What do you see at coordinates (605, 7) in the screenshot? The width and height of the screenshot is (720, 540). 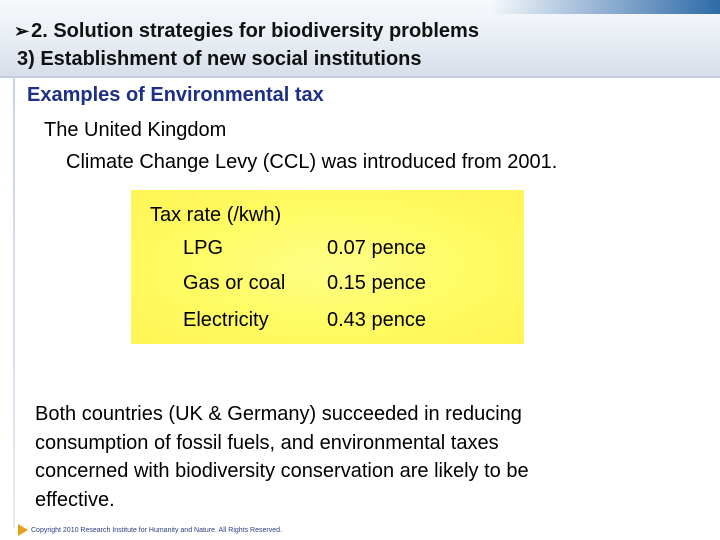 I see `header-accent-stripe` at bounding box center [605, 7].